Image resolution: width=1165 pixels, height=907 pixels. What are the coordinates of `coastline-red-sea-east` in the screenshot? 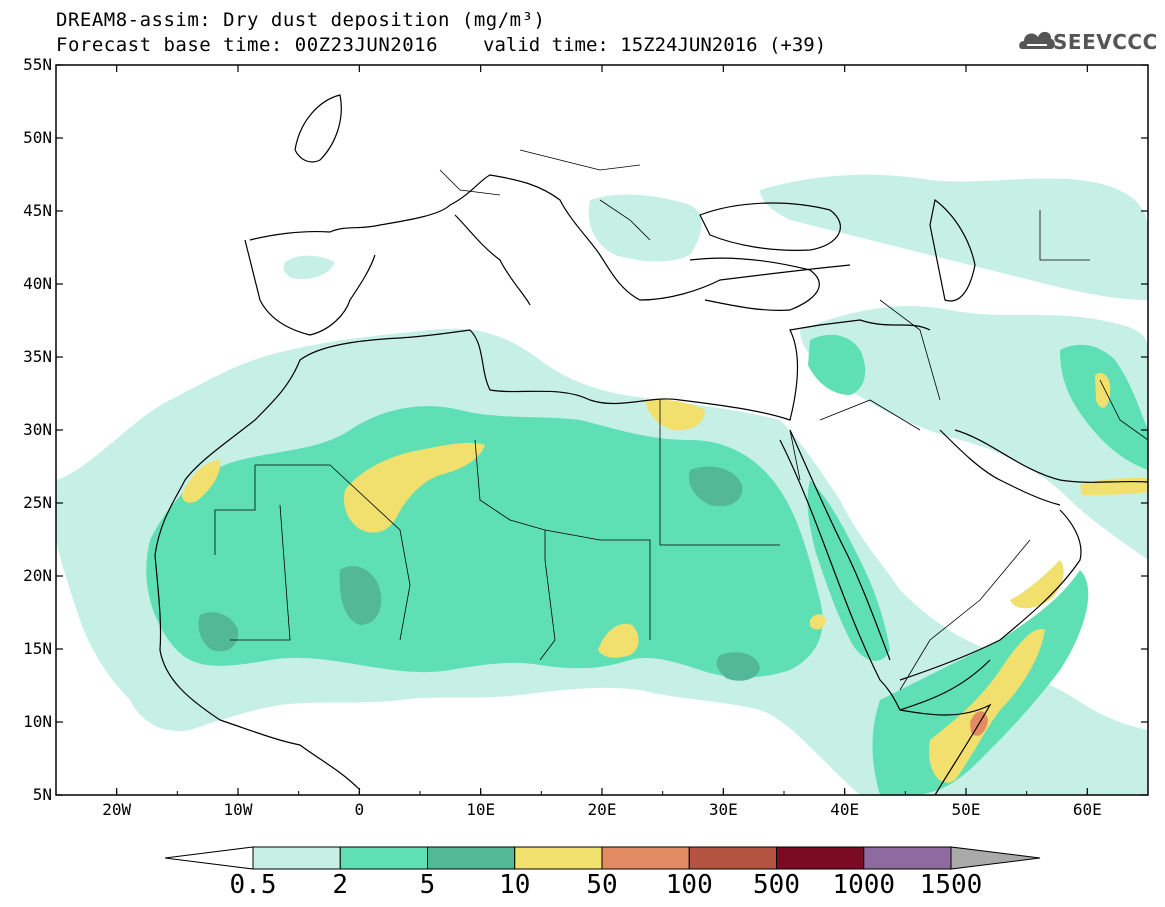 It's located at (840, 545).